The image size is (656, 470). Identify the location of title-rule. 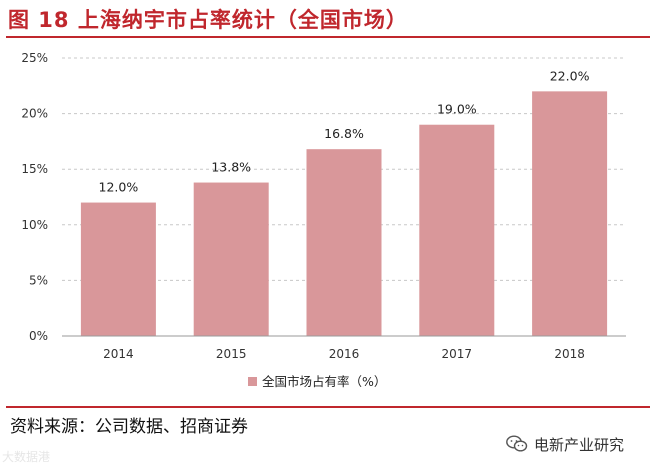
(328, 37).